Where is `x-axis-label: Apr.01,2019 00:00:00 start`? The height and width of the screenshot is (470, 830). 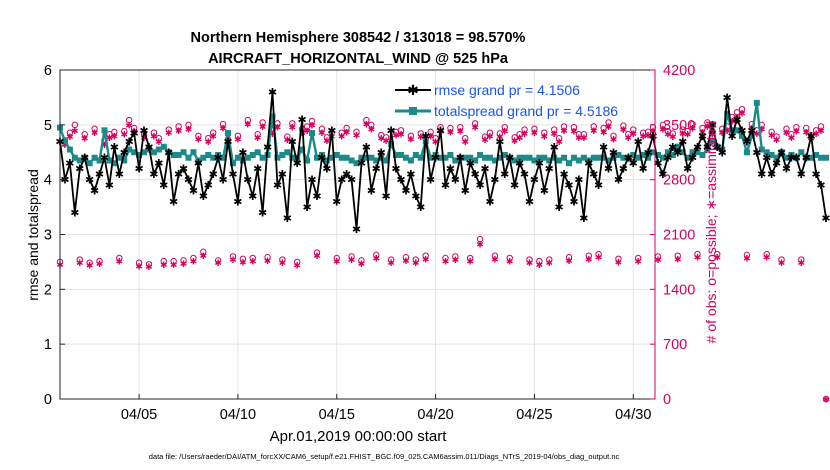 x-axis-label: Apr.01,2019 00:00:00 start is located at coordinates (359, 436).